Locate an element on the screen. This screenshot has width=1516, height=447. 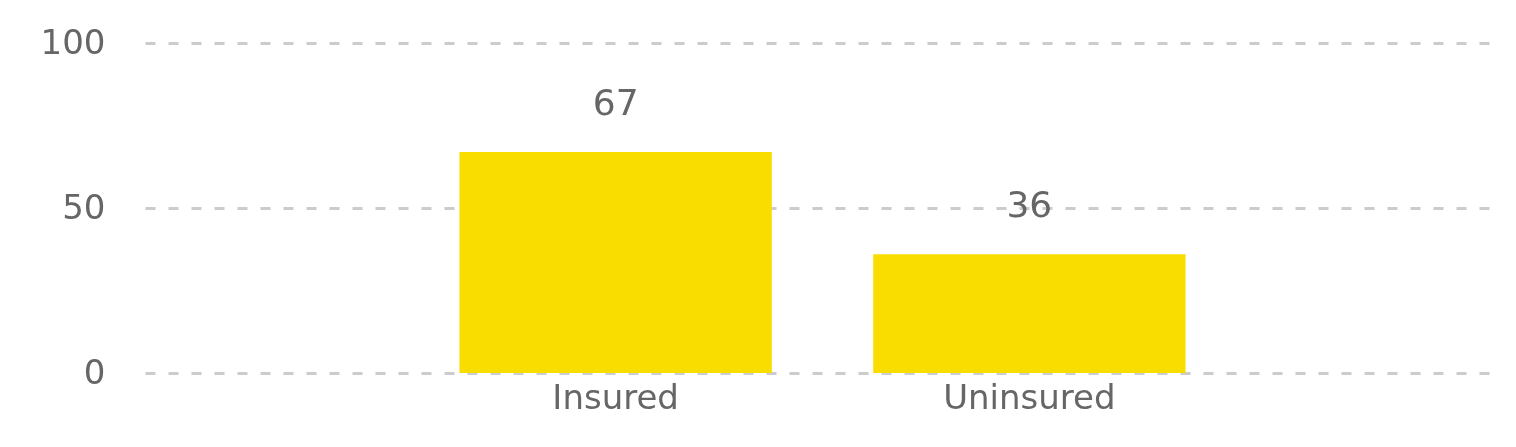
data-label: 36 is located at coordinates (1029, 205).